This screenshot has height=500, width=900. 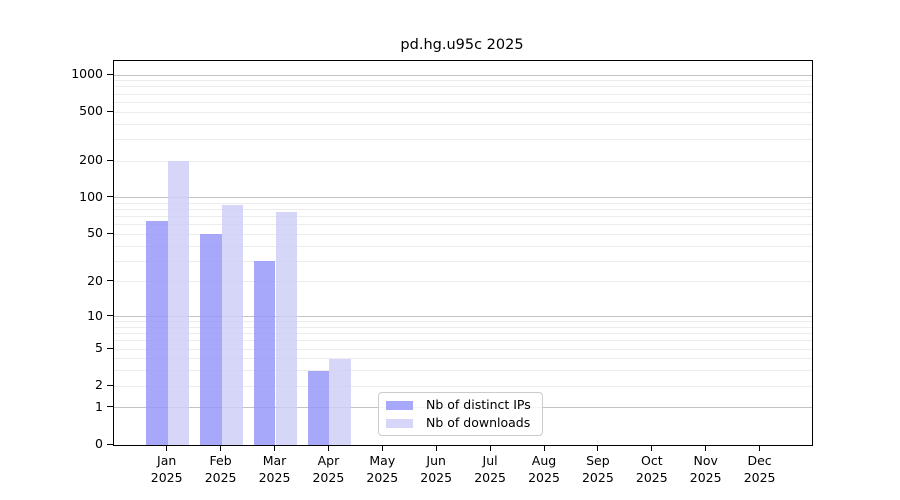 I want to click on y-tick-label: 0, so click(x=99, y=443).